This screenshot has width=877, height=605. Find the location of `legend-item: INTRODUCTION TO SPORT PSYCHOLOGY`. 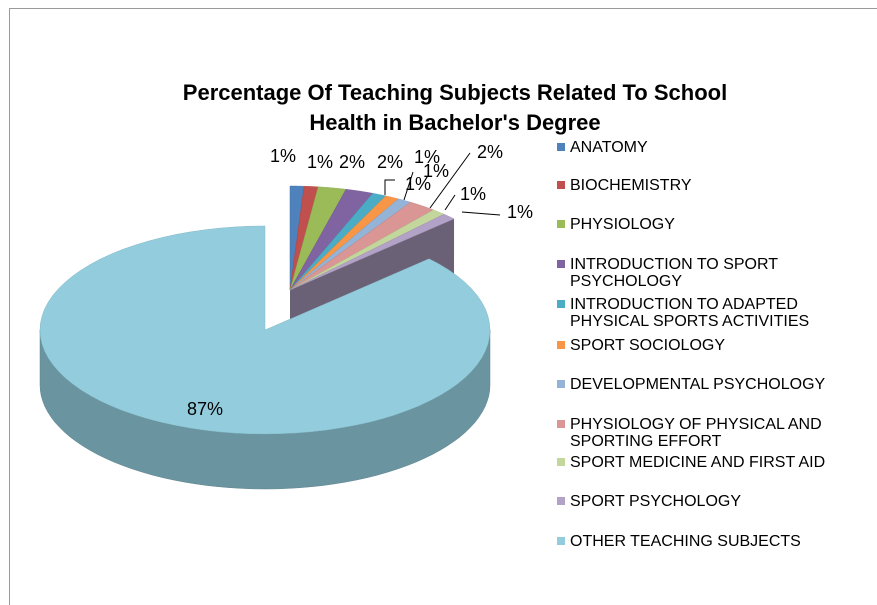

legend-item: INTRODUCTION TO SPORT PSYCHOLOGY is located at coordinates (717, 273).